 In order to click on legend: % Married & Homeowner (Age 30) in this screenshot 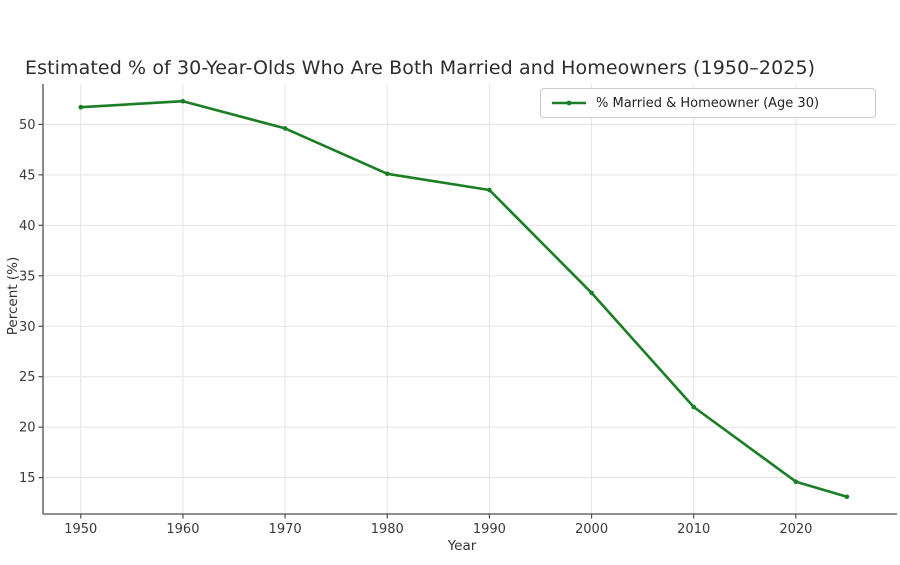, I will do `click(708, 103)`.